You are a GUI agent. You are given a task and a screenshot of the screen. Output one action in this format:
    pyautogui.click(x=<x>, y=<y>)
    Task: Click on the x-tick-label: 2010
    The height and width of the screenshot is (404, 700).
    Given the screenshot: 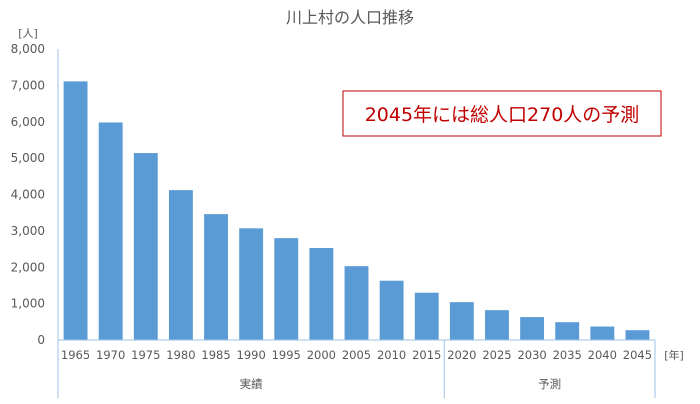 What is the action you would take?
    pyautogui.click(x=391, y=355)
    